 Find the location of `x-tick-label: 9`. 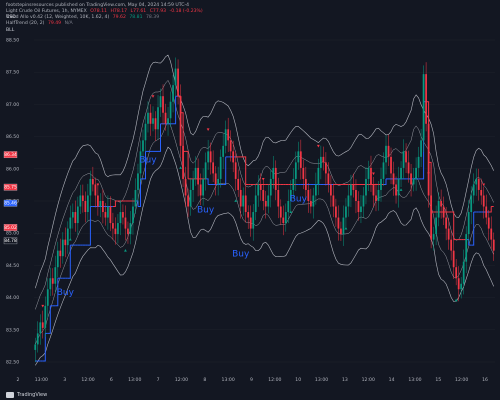

x-tick-label: 9 is located at coordinates (251, 380).